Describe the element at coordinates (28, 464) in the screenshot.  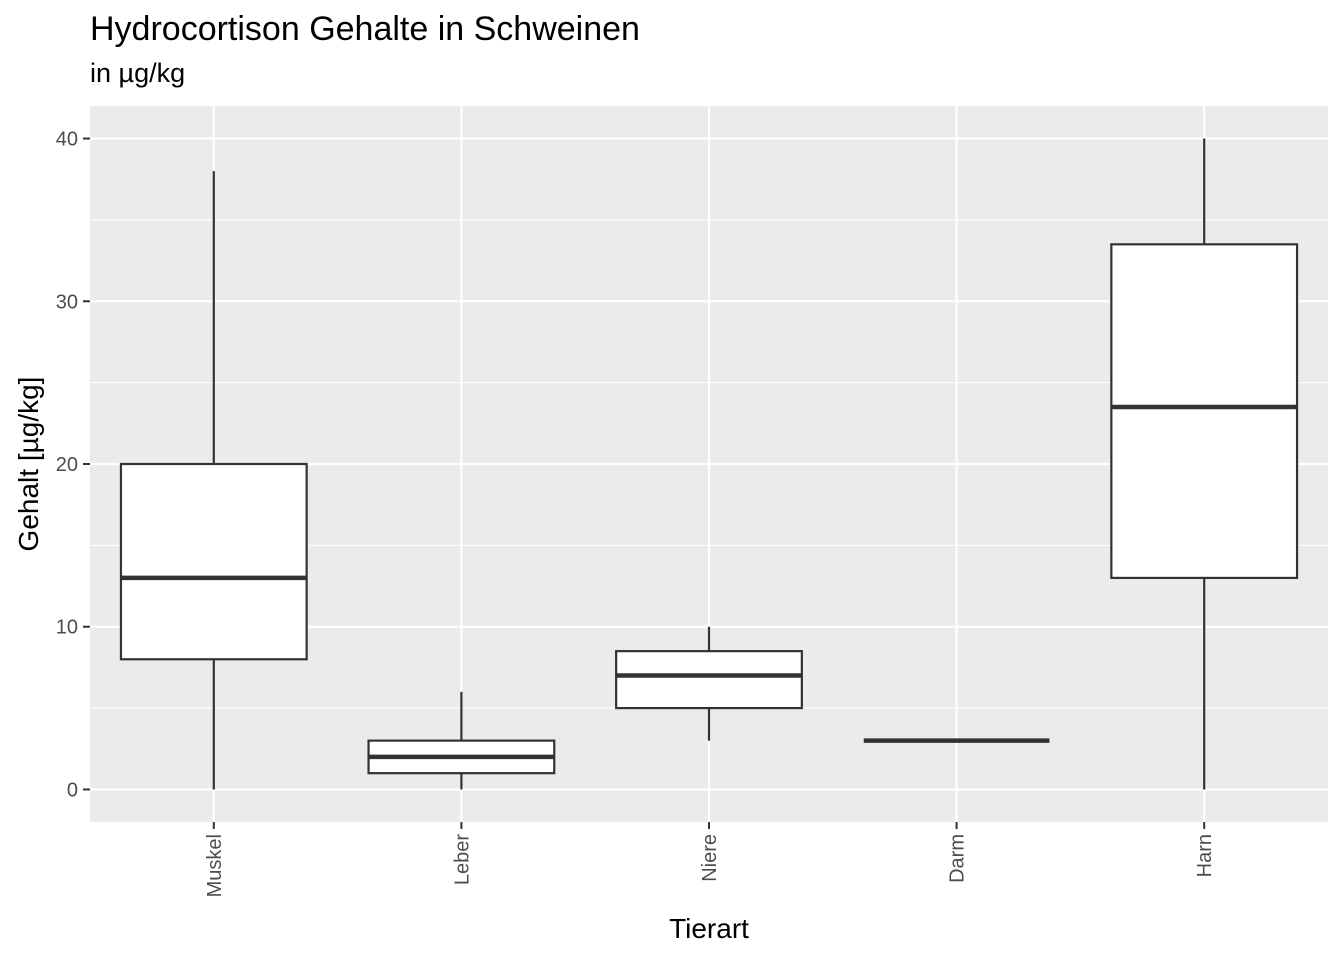
I see `y-axis-title: Gehalt [µg/kg]` at that location.